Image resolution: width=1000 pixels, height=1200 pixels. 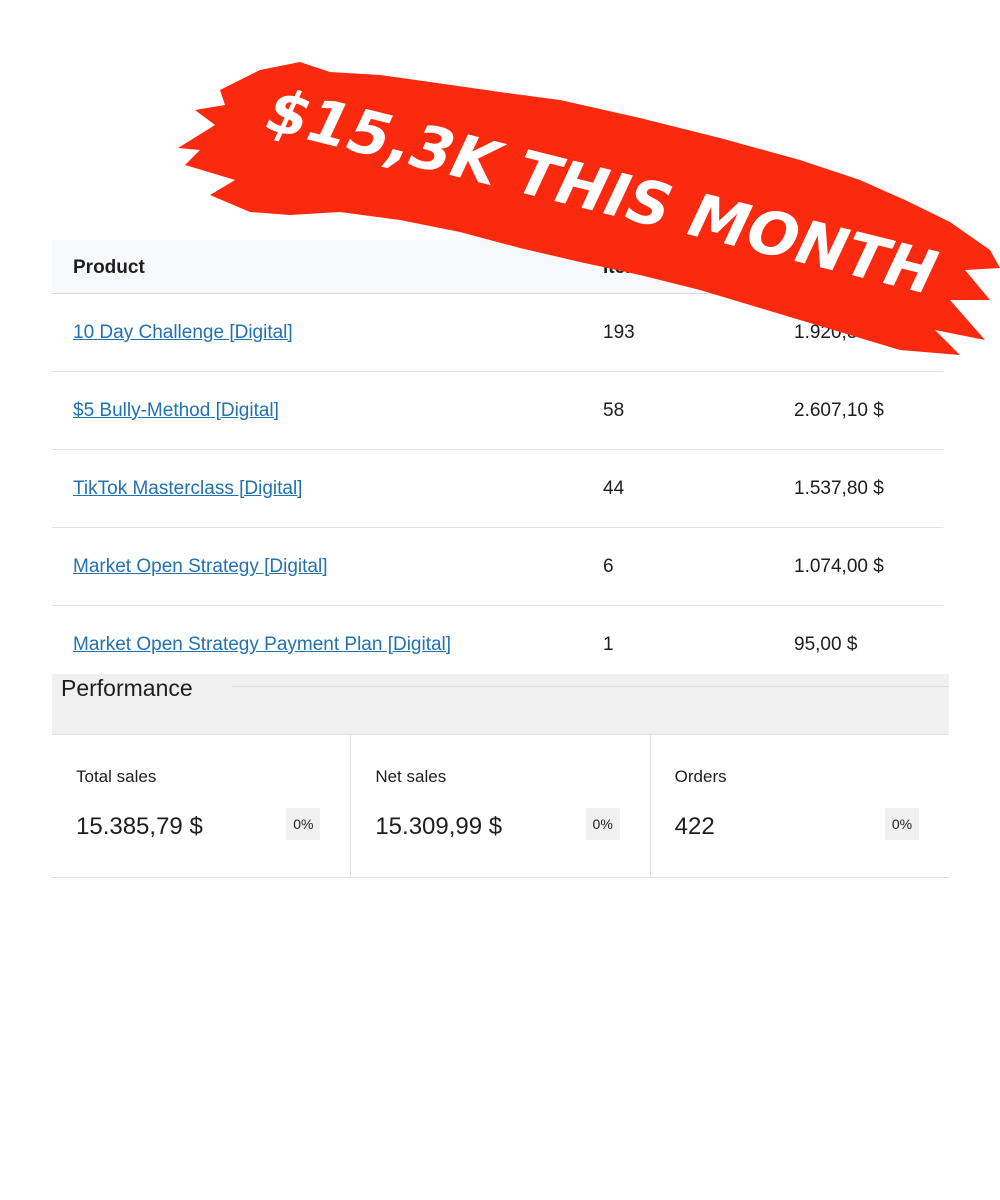 What do you see at coordinates (839, 488) in the screenshot?
I see `net-sales: 1.537,80 $` at bounding box center [839, 488].